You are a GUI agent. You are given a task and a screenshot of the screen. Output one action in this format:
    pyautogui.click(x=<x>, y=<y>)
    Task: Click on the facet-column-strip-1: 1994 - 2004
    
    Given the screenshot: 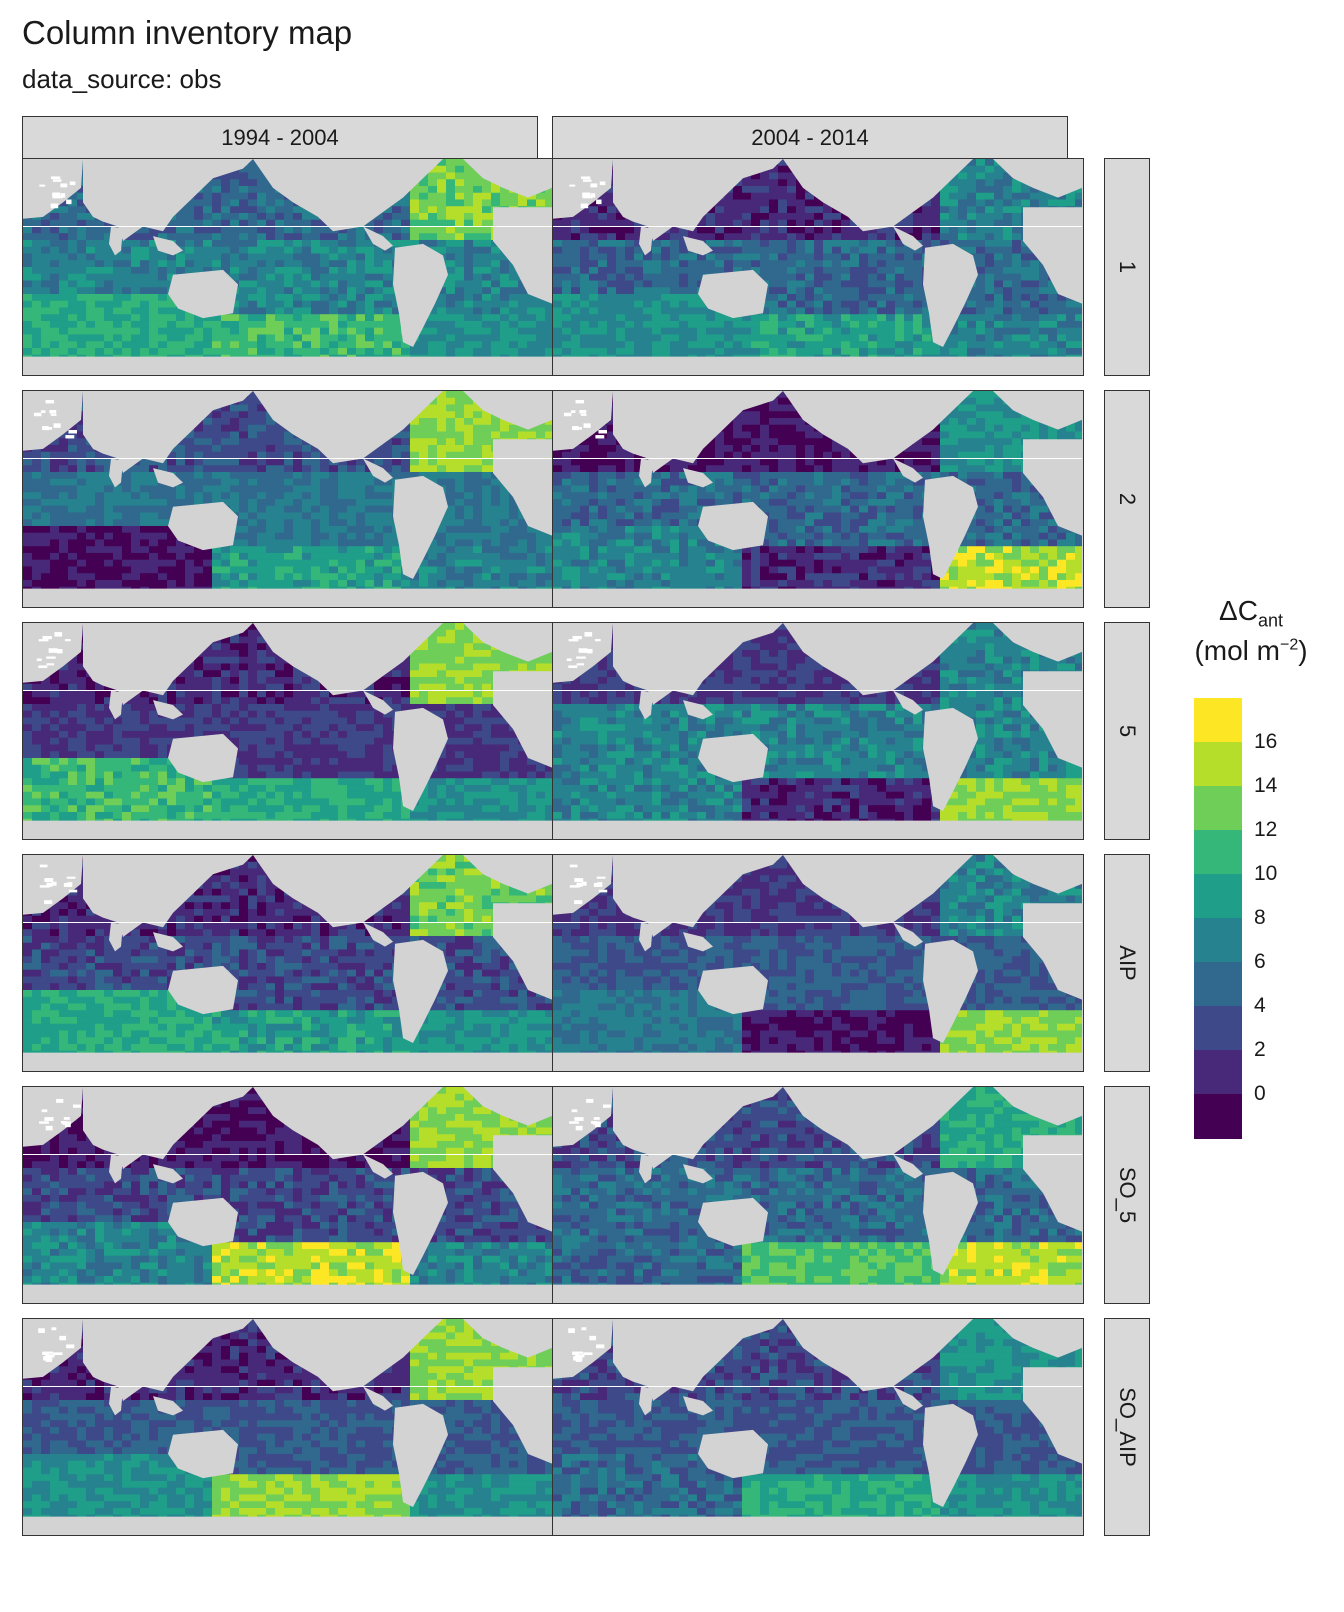 What is the action you would take?
    pyautogui.click(x=280, y=138)
    